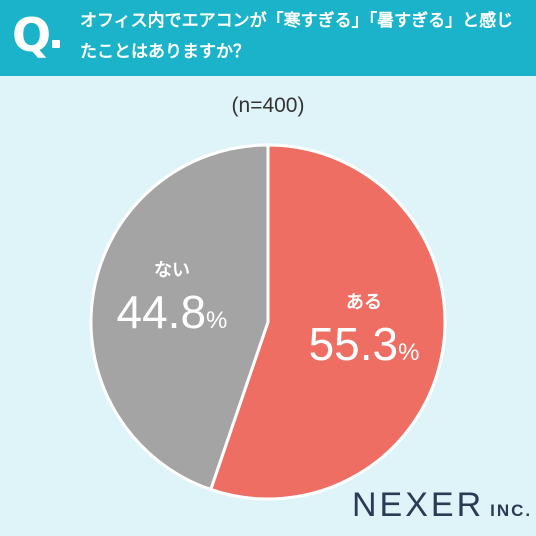  I want to click on nexer-logo: NEXER INC., so click(442, 505).